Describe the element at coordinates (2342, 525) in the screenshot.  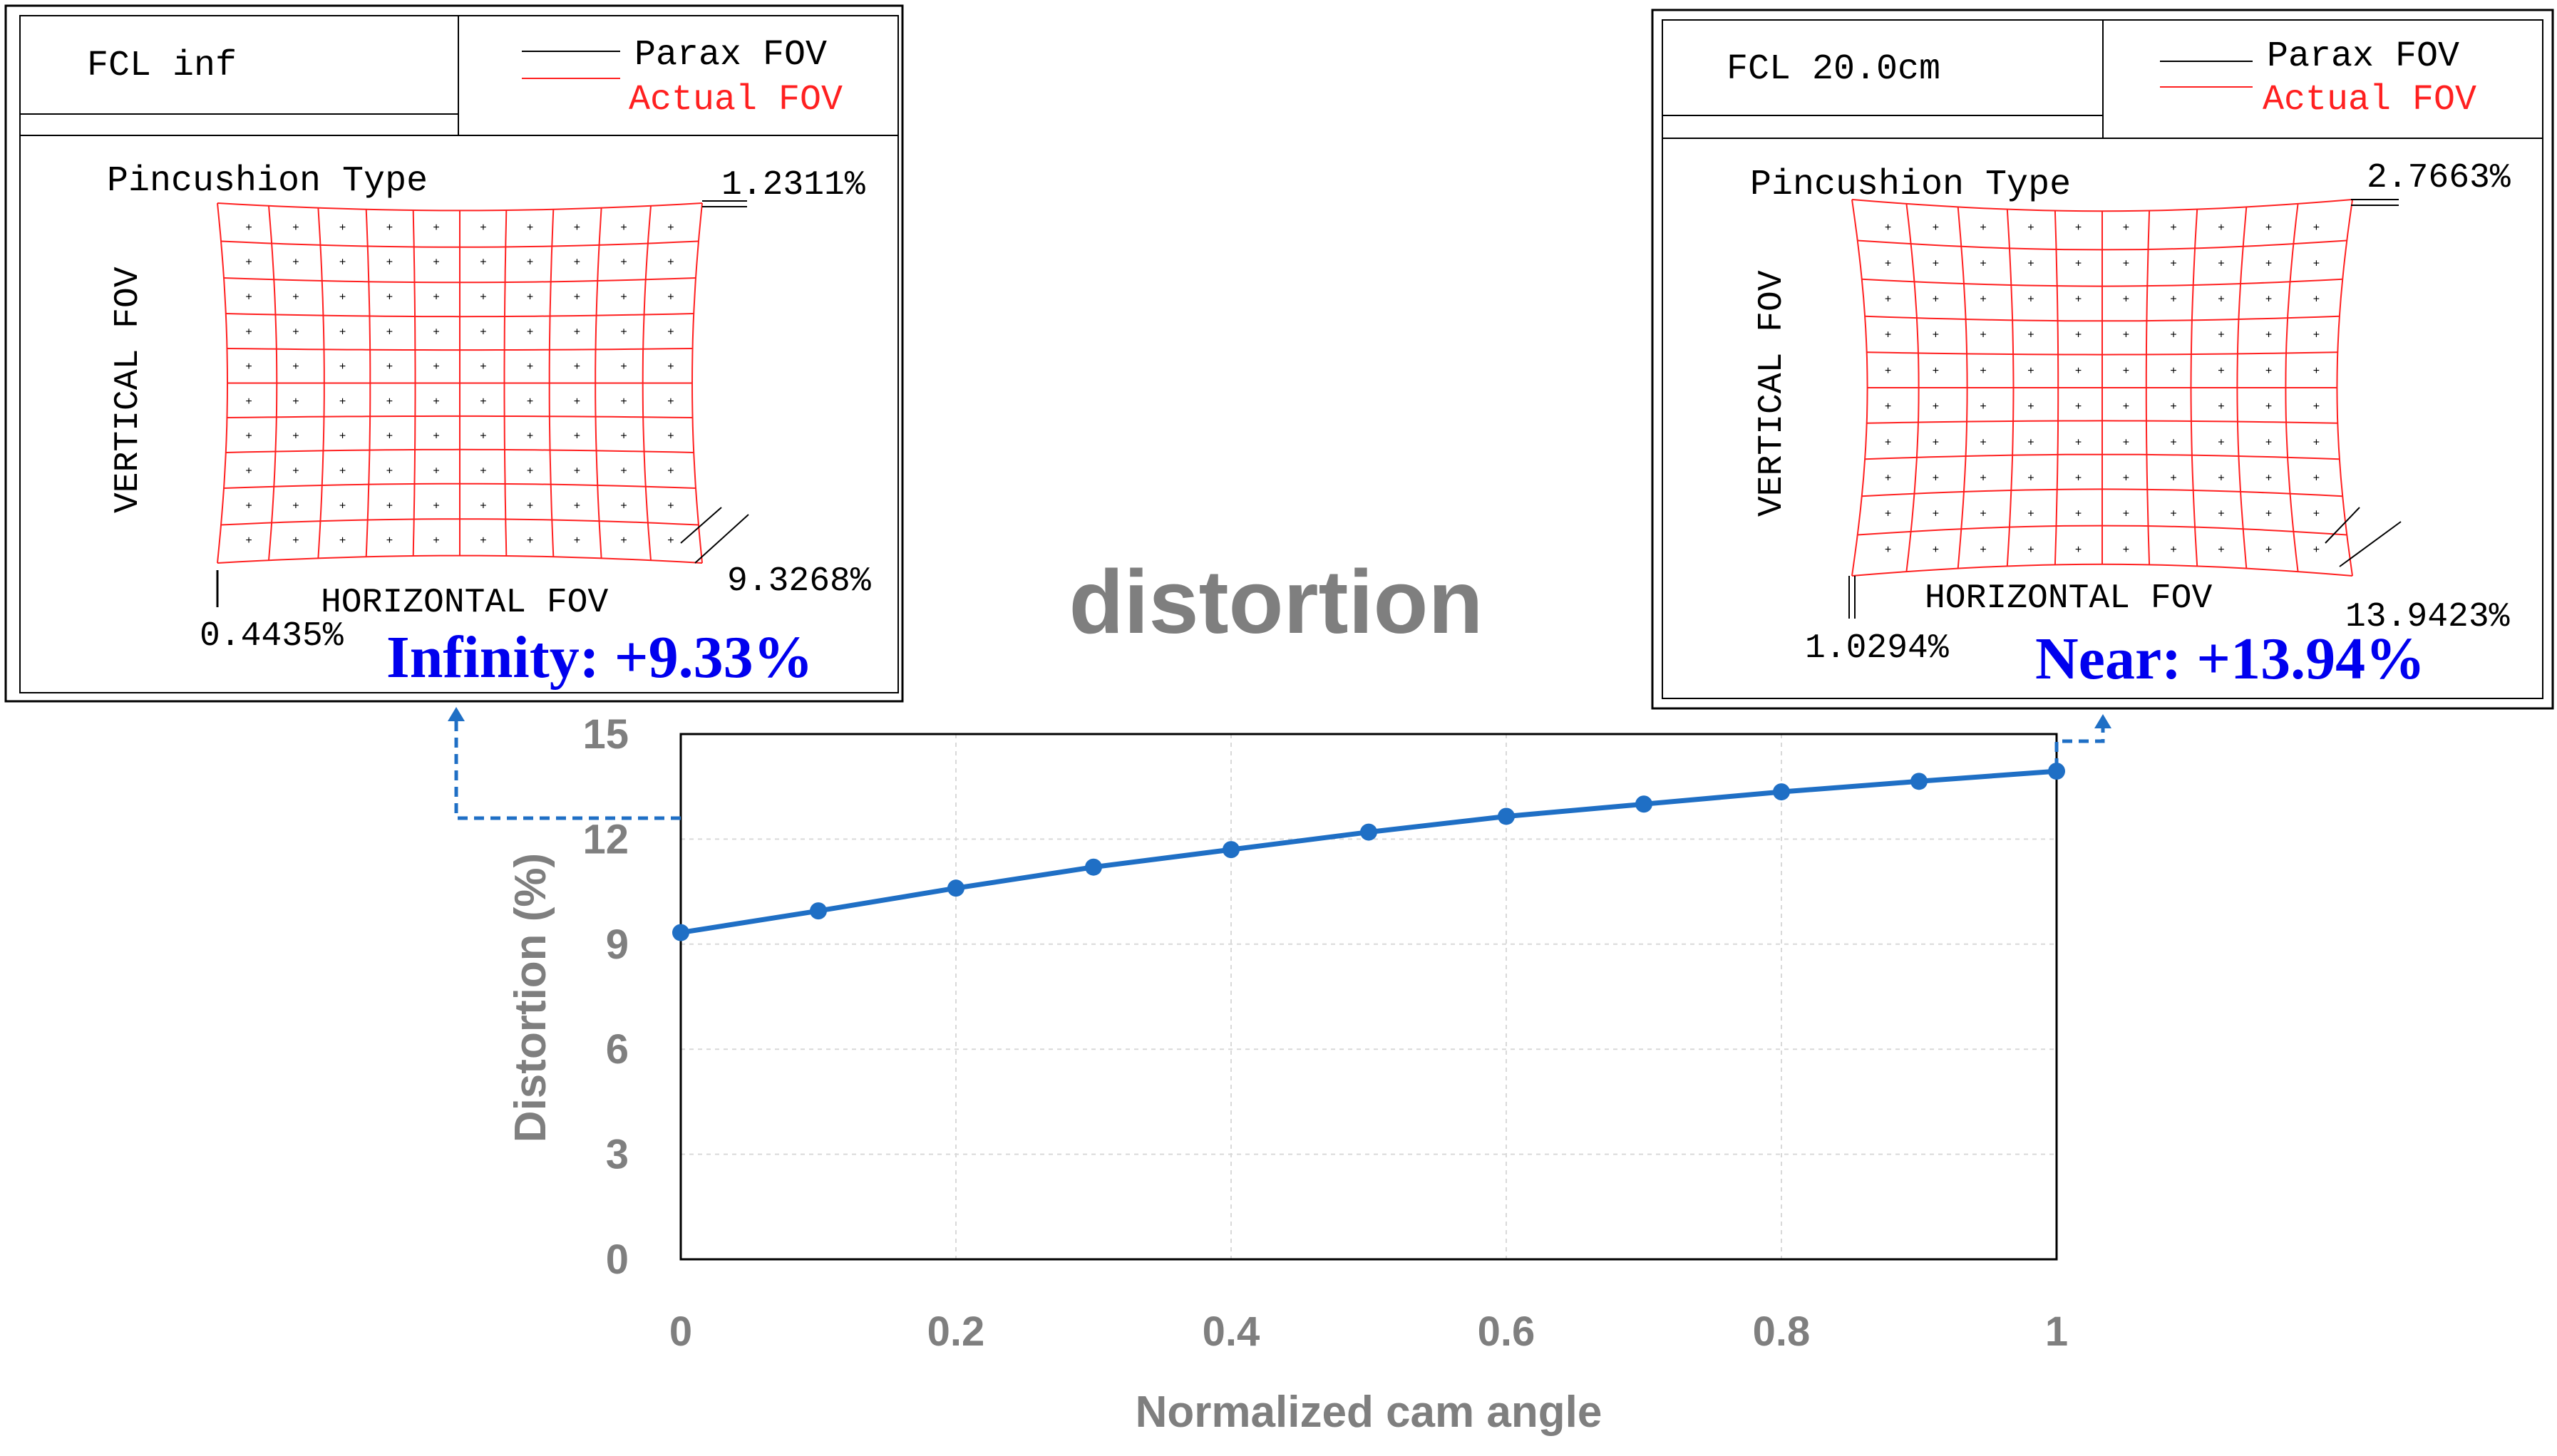
I see `bottom-right-marker` at that location.